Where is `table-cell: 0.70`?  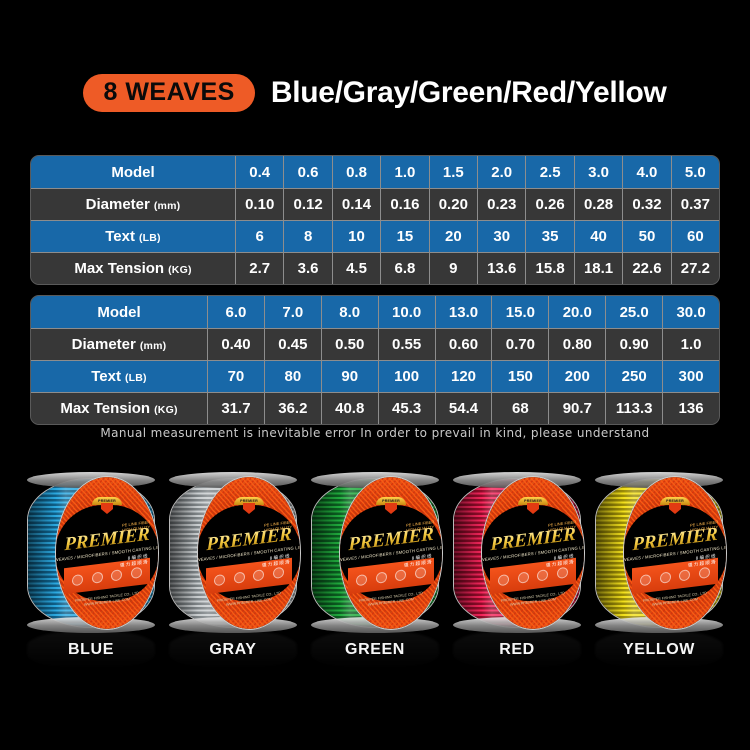
table-cell: 0.70 is located at coordinates (521, 344).